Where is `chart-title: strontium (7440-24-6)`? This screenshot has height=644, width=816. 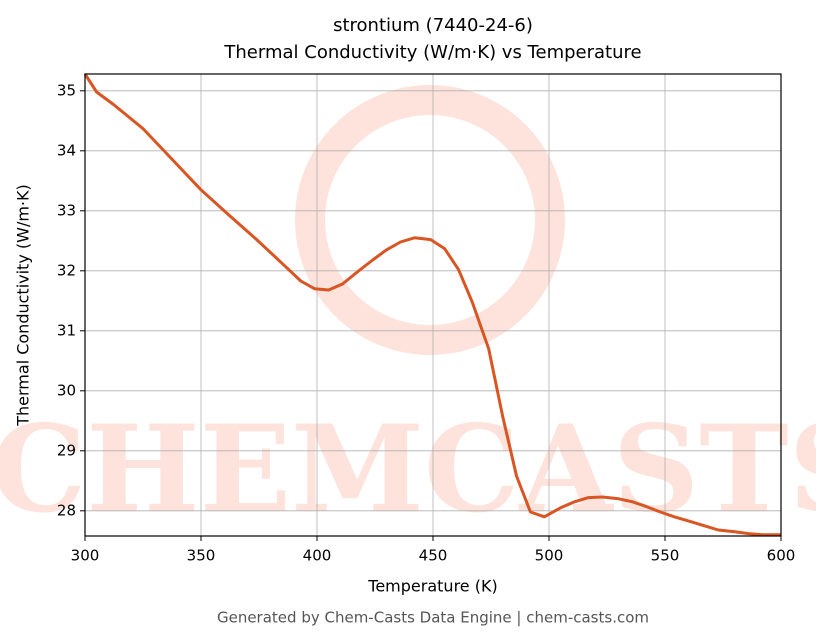
chart-title: strontium (7440-24-6) is located at coordinates (433, 25).